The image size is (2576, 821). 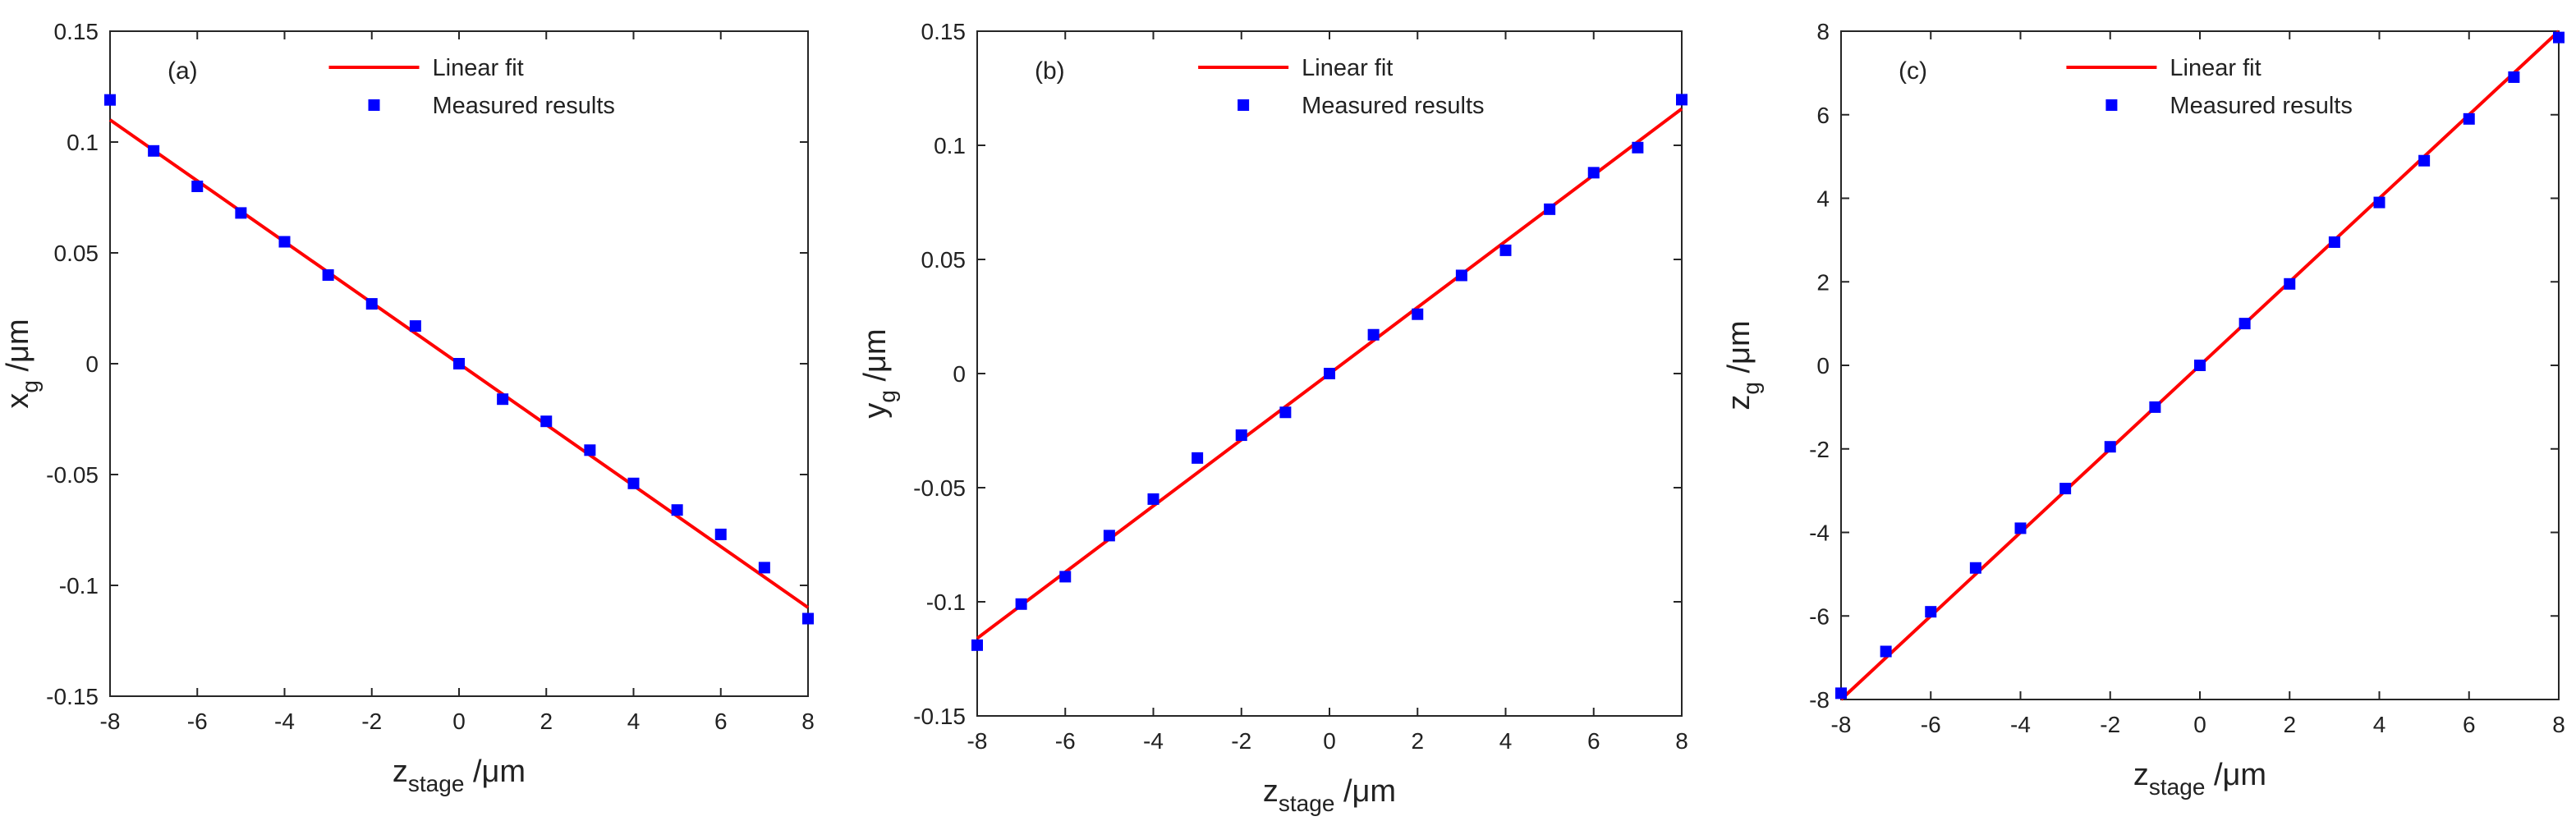 I want to click on chart-b-legend-label: Linear fit, so click(x=1347, y=68).